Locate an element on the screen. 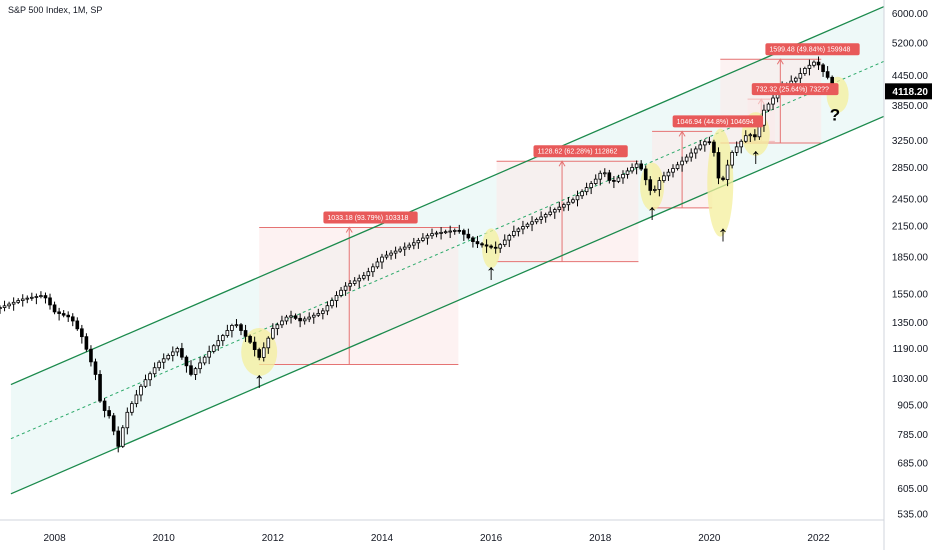  measure-label-bg is located at coordinates (370, 217).